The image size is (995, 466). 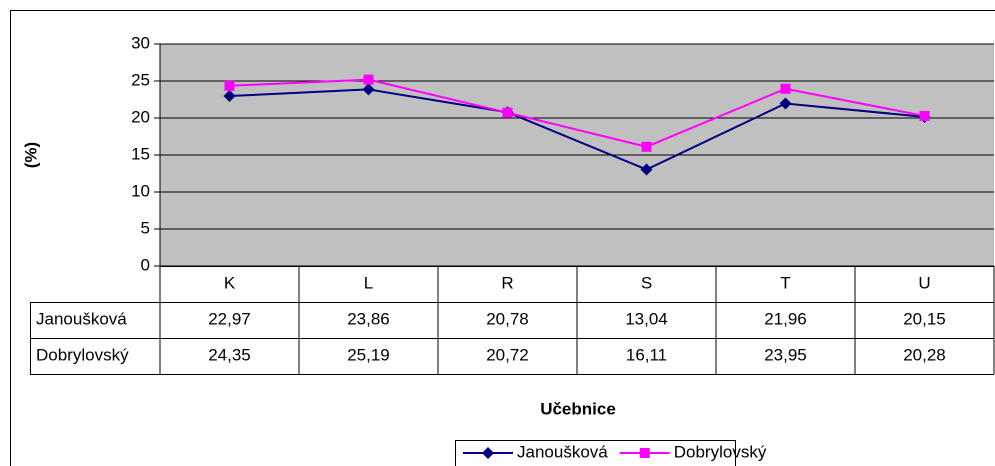 What do you see at coordinates (140, 153) in the screenshot?
I see `y-tick-label: 15` at bounding box center [140, 153].